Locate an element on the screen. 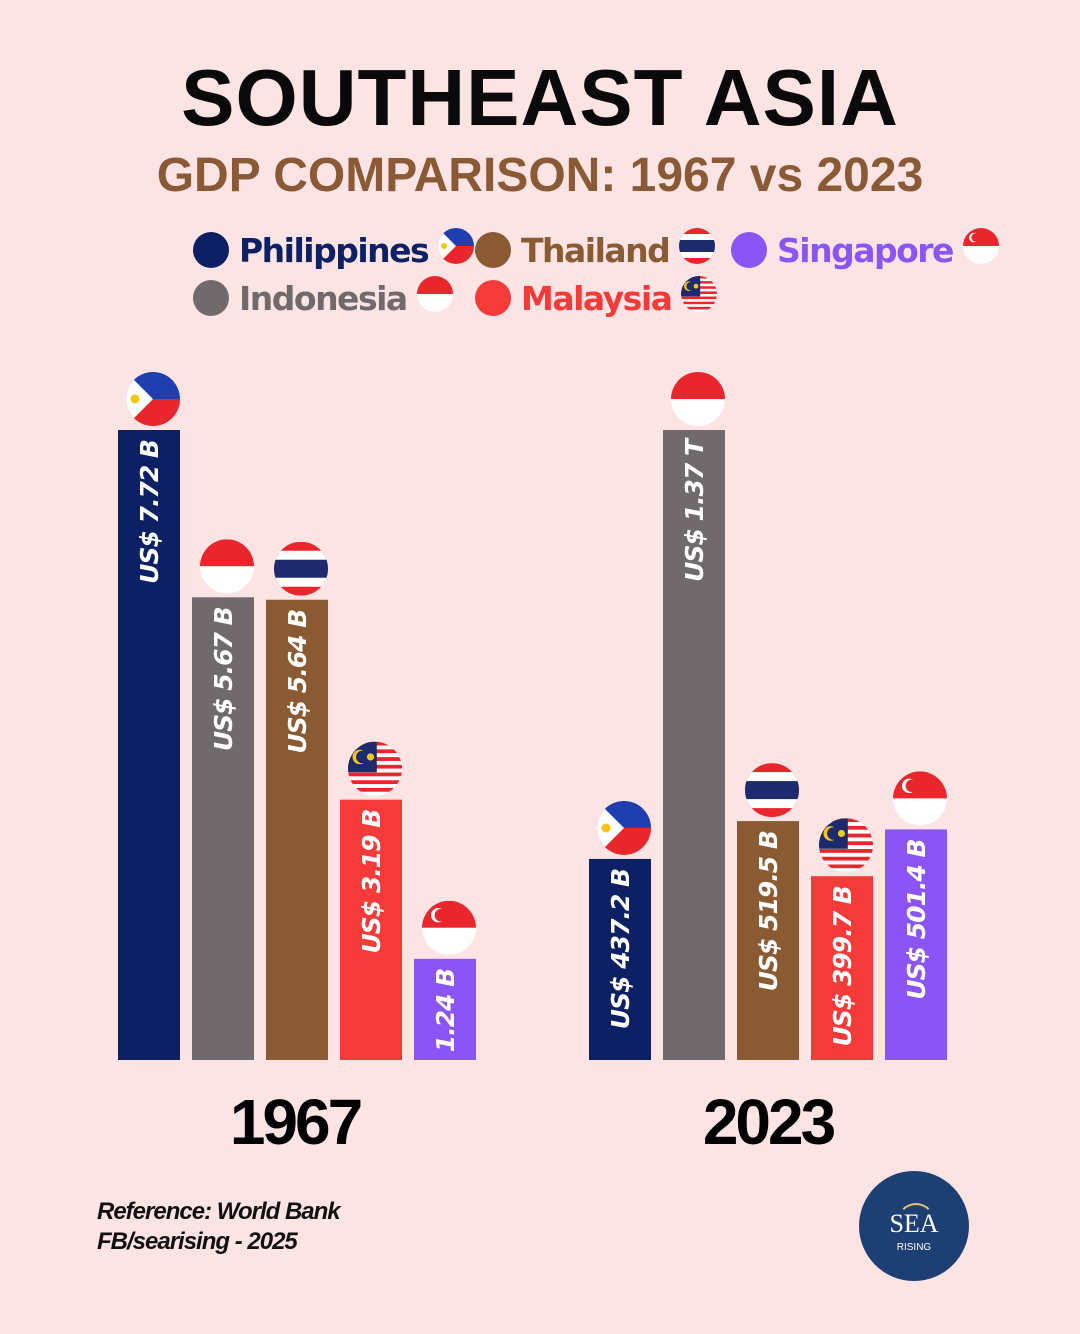 Image resolution: width=1080 pixels, height=1334 pixels. legend-label: Thailand is located at coordinates (596, 250).